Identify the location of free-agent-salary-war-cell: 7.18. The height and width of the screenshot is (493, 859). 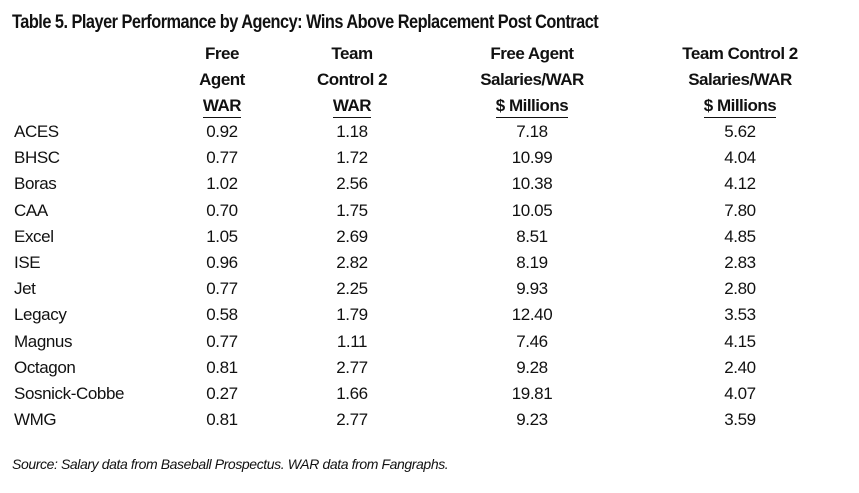
(532, 132).